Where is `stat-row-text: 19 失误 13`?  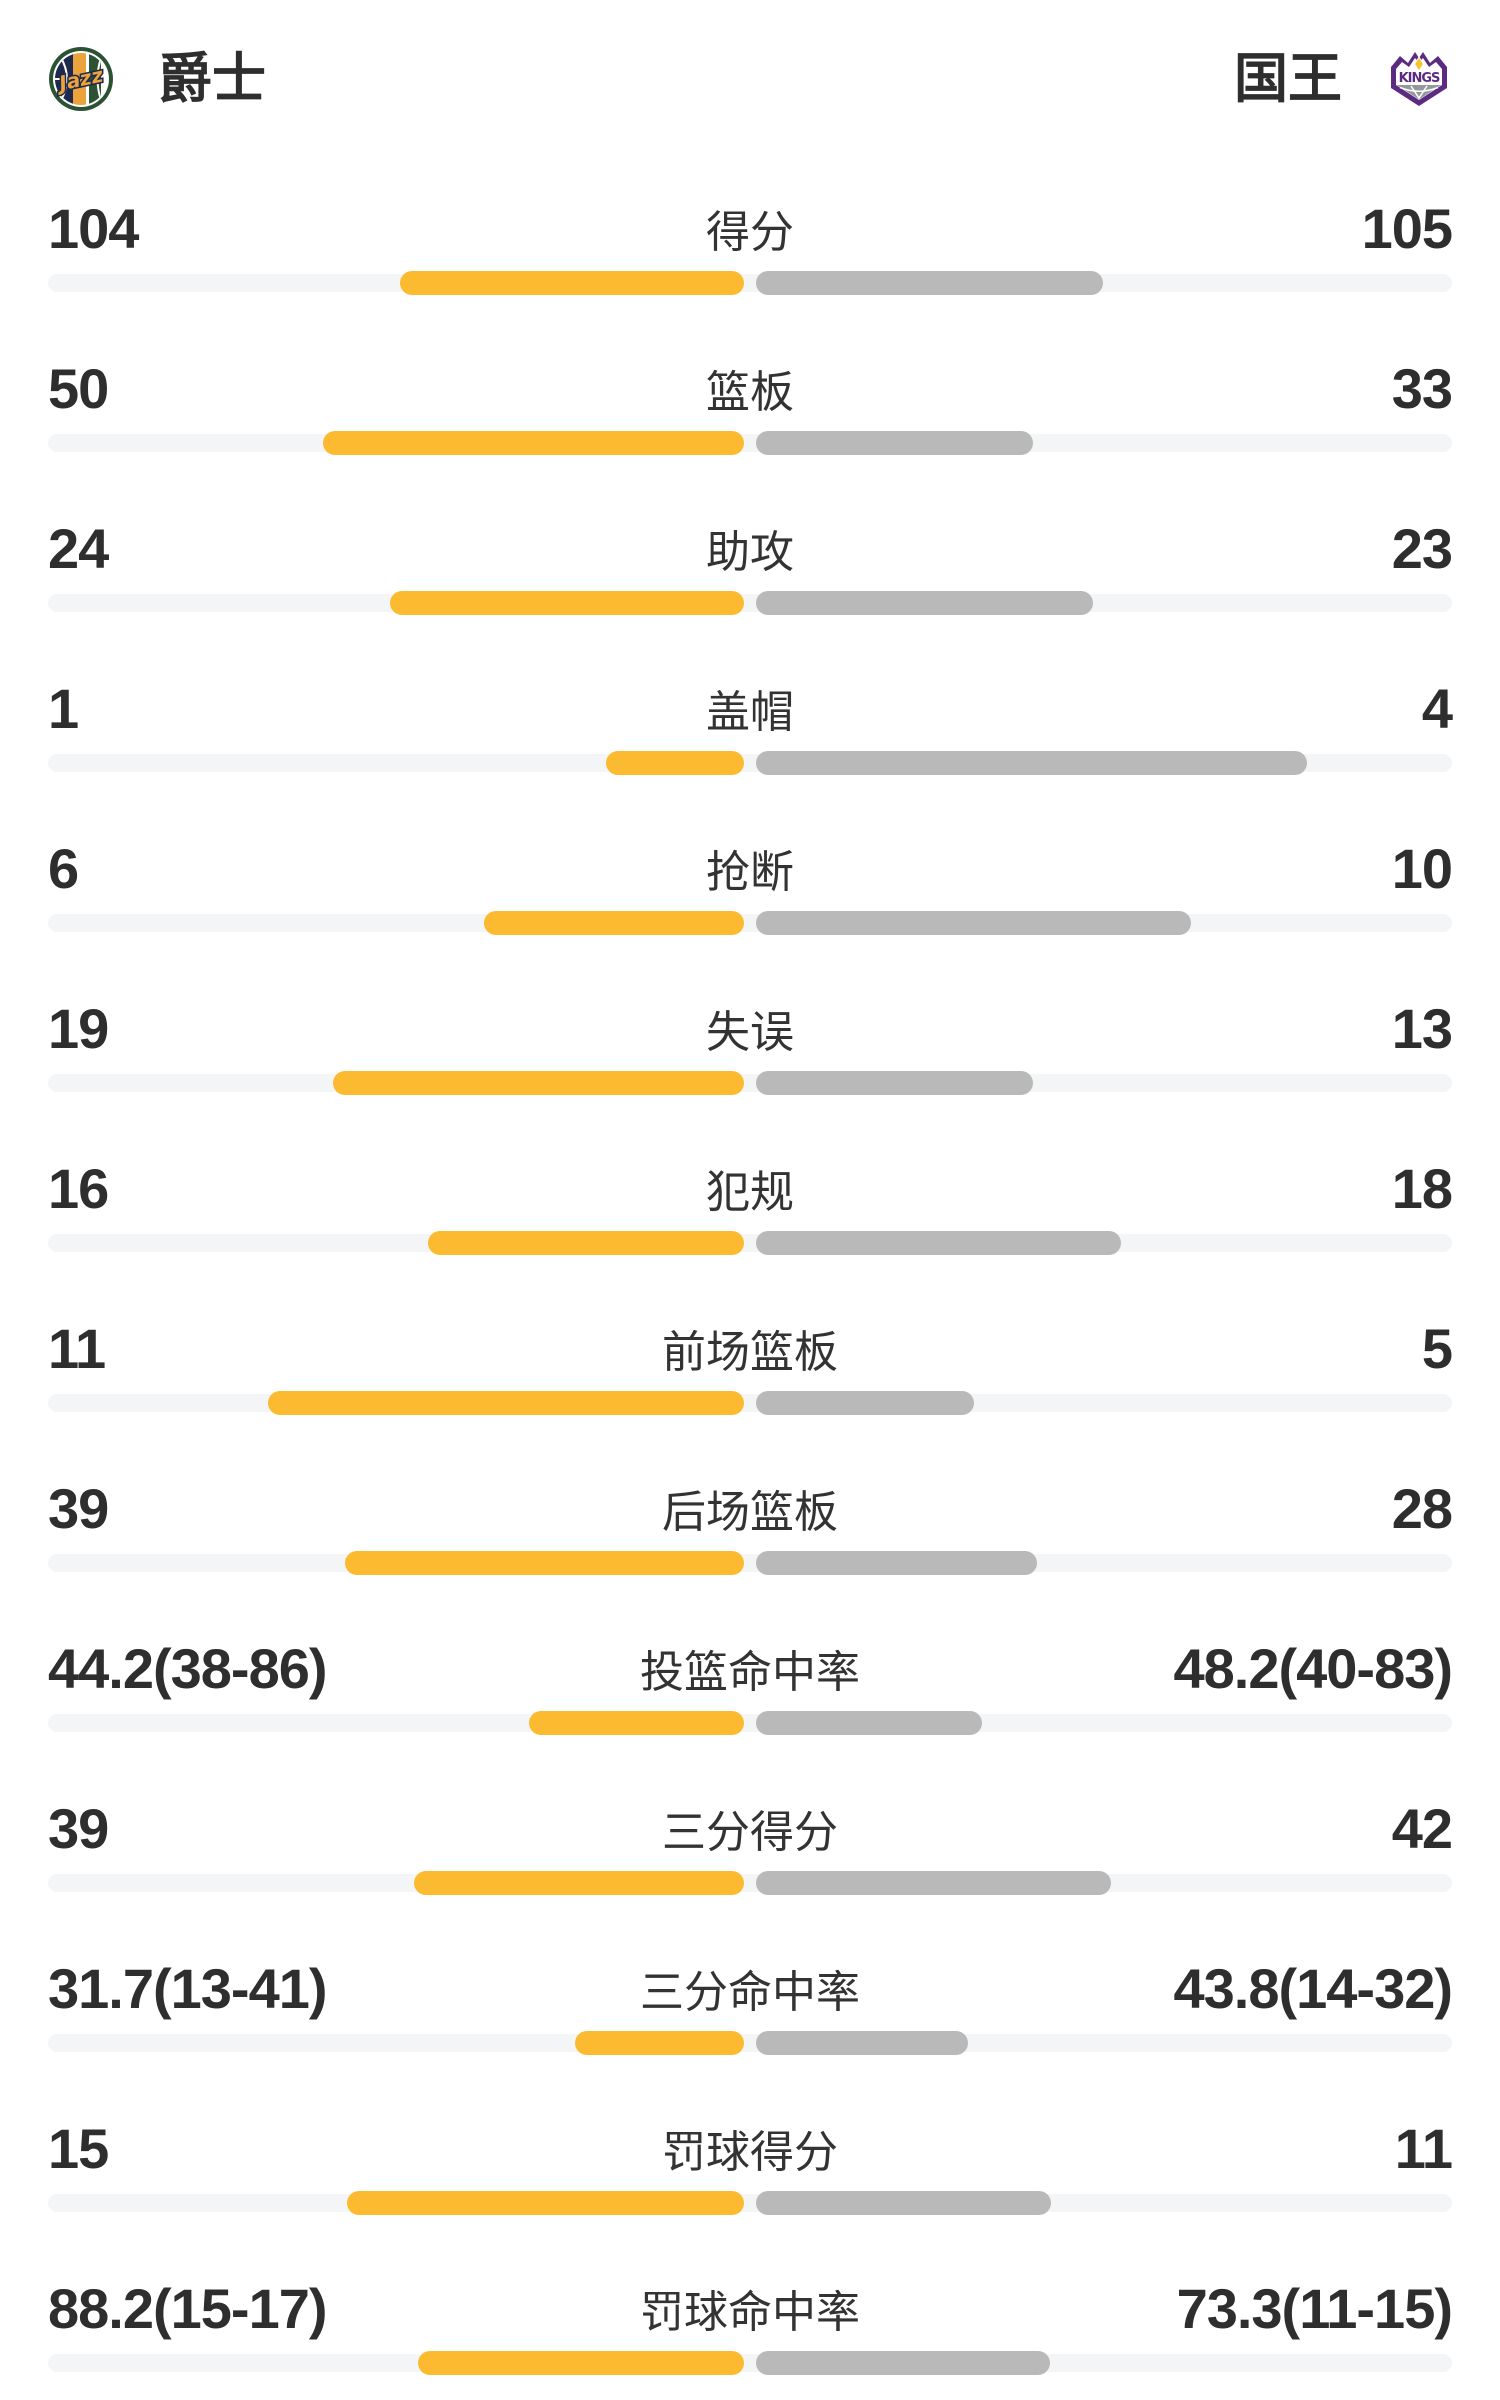
stat-row-text: 19 失误 13 is located at coordinates (750, 1028).